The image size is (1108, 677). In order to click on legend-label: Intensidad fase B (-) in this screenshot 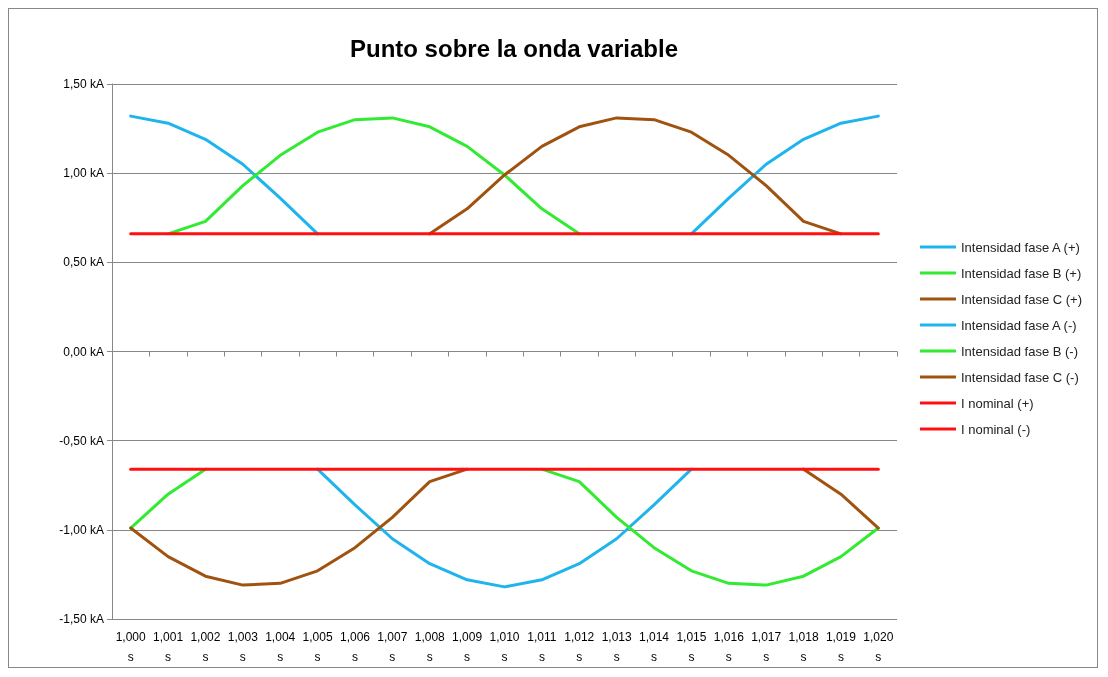, I will do `click(1019, 351)`.